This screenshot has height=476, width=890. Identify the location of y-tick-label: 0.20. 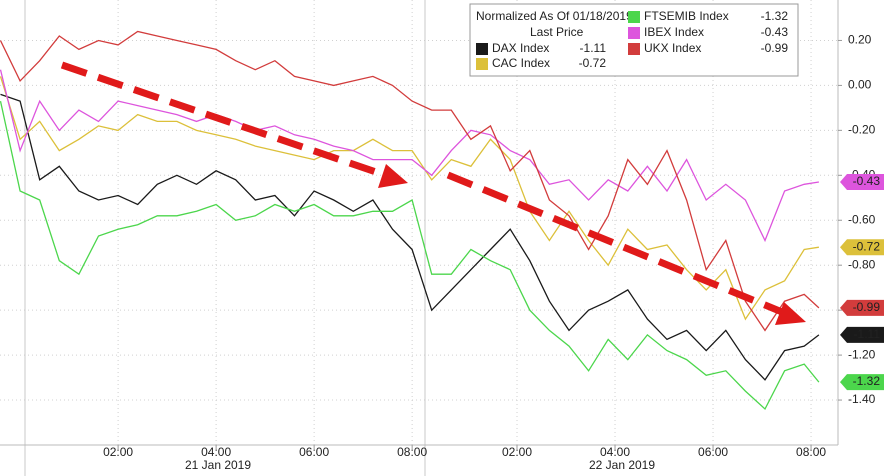
(860, 40).